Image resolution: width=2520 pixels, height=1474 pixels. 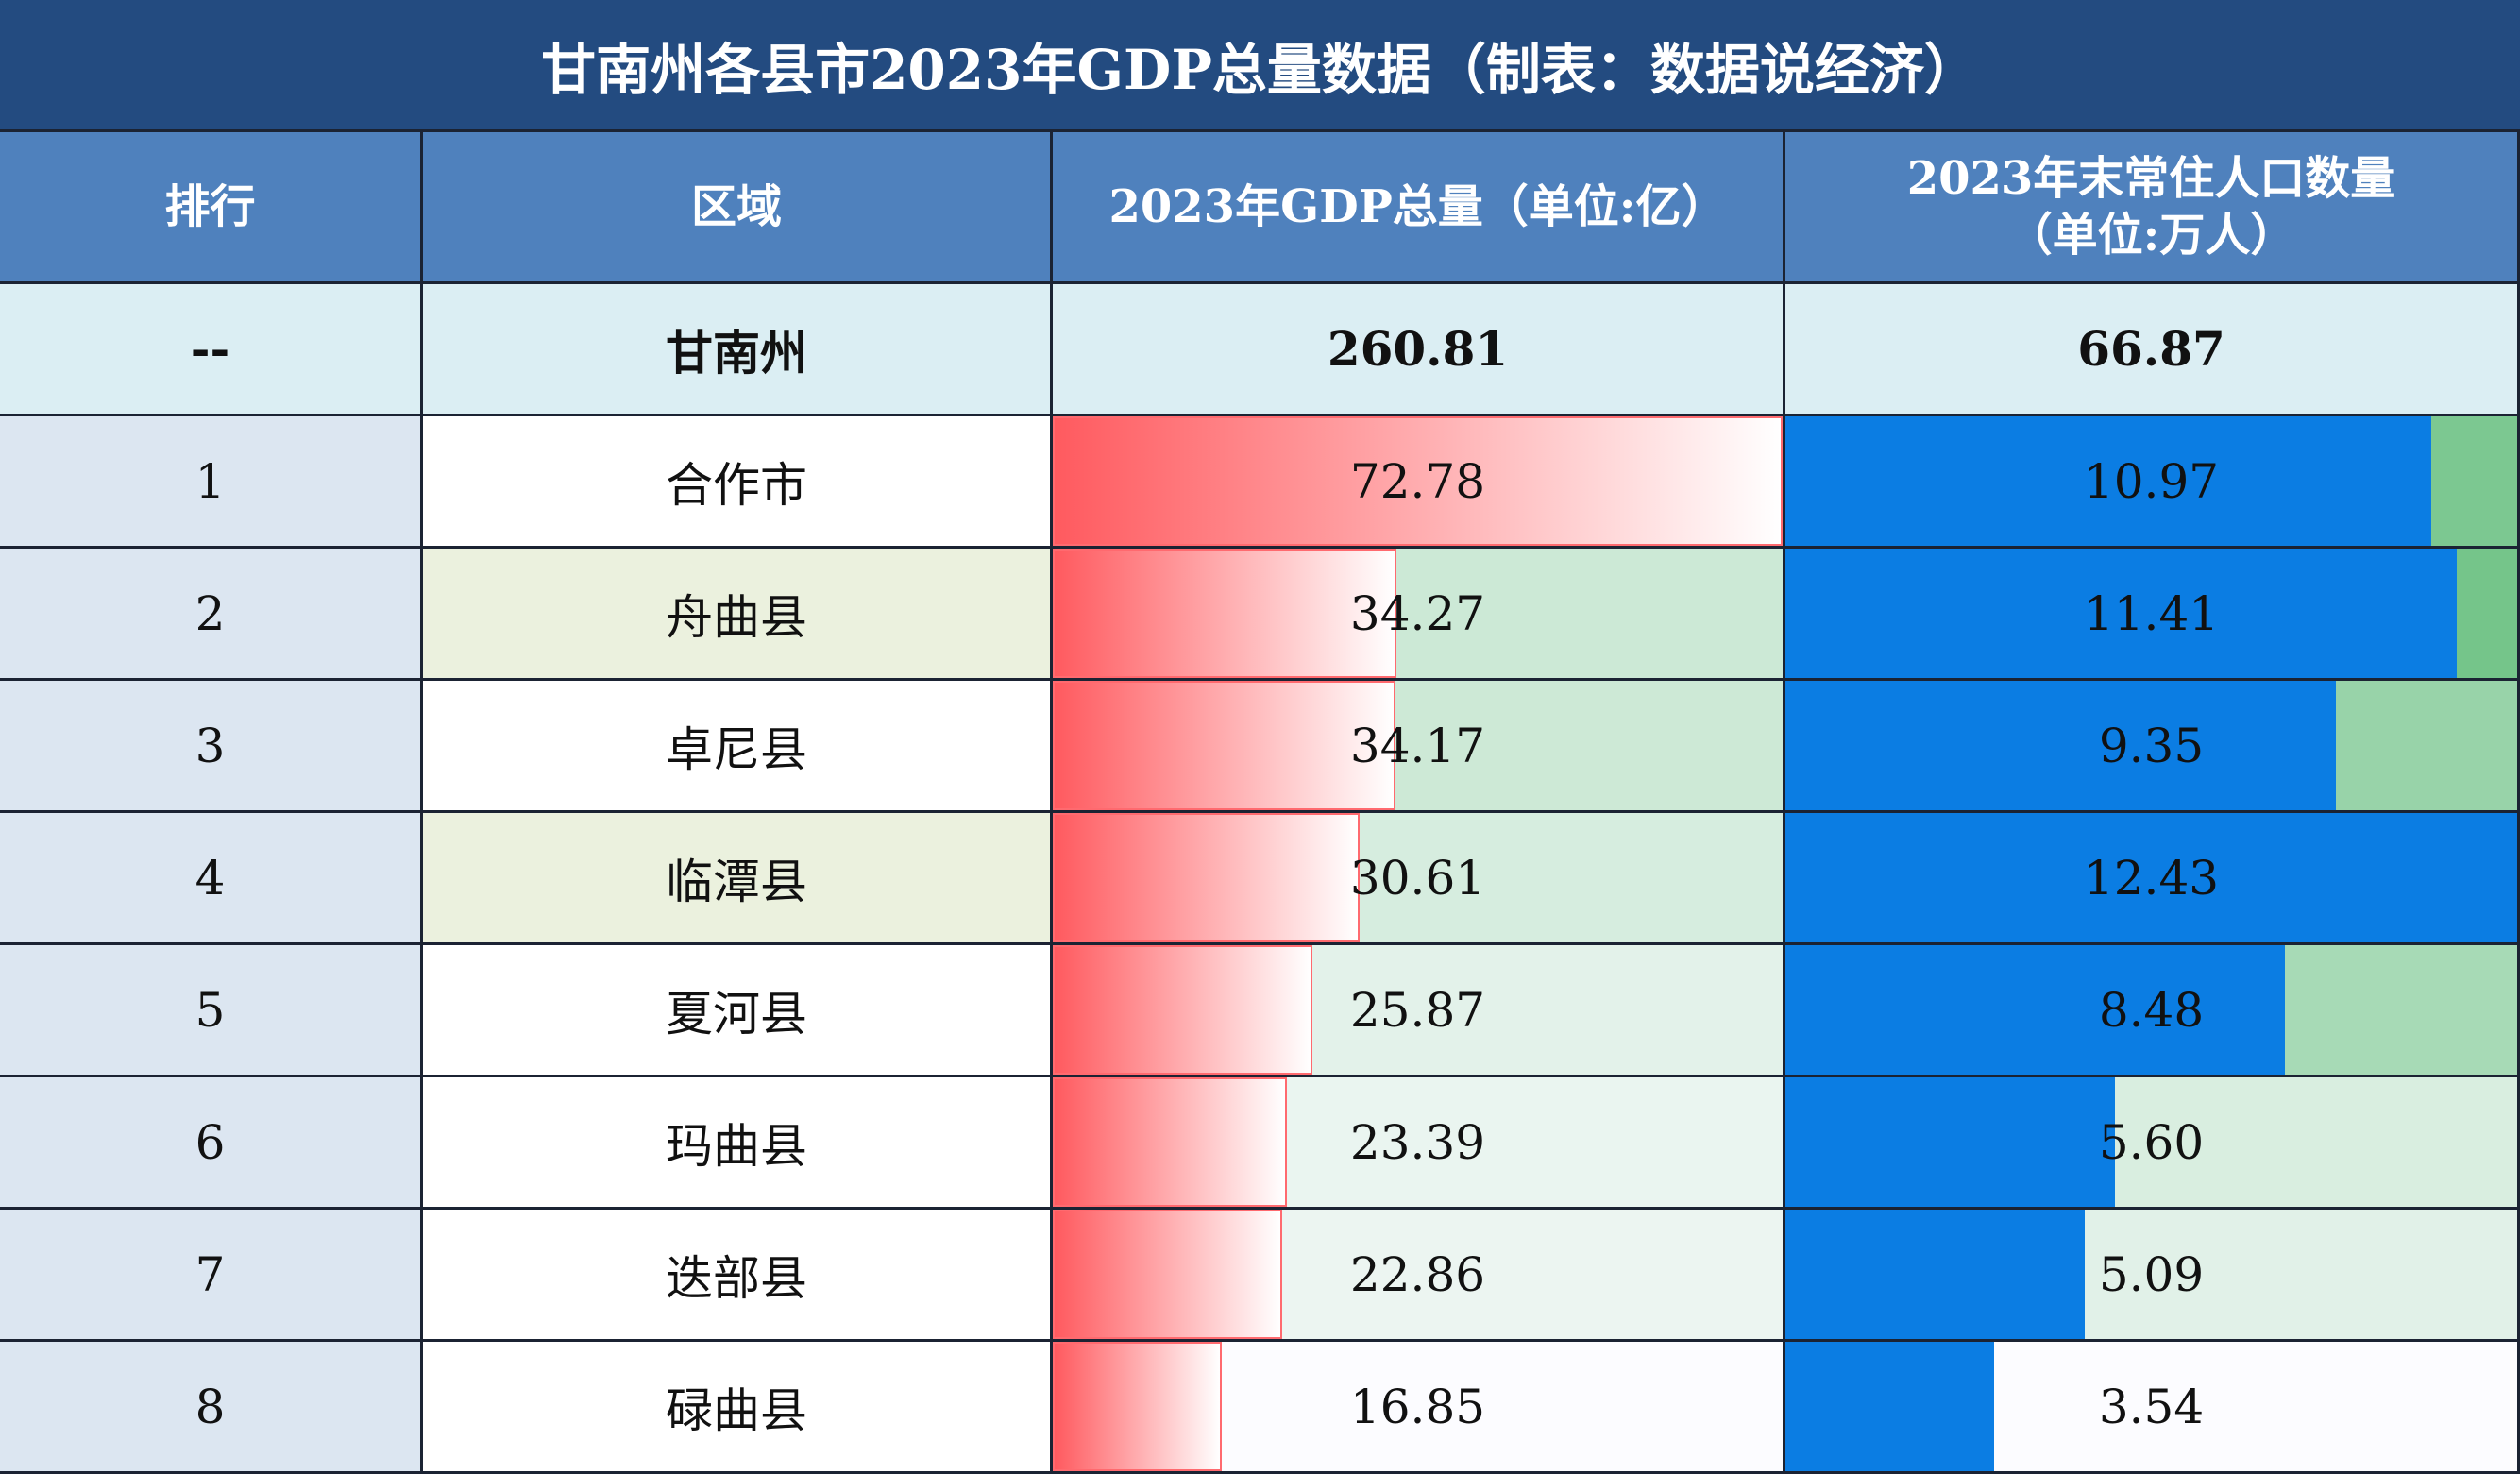 I want to click on cell-text: 23.39, so click(x=1417, y=1142).